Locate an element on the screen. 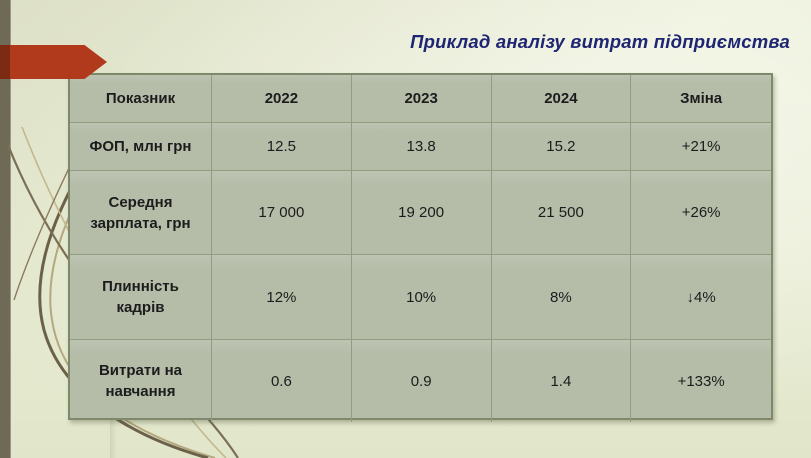 Image resolution: width=811 pixels, height=458 pixels. table-cell: 8% is located at coordinates (561, 297).